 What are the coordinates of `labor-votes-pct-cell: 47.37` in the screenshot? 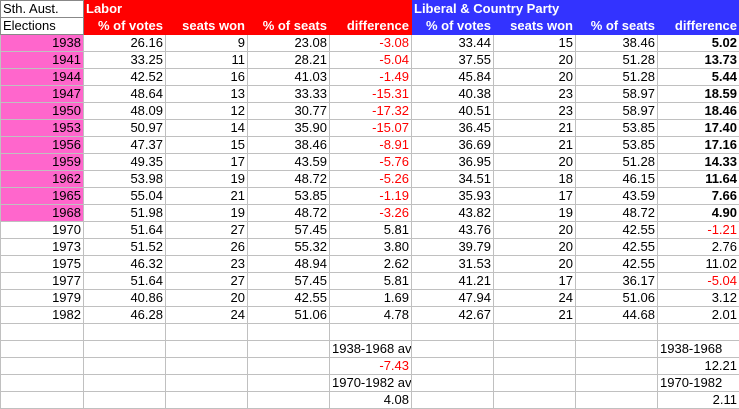 It's located at (124, 145).